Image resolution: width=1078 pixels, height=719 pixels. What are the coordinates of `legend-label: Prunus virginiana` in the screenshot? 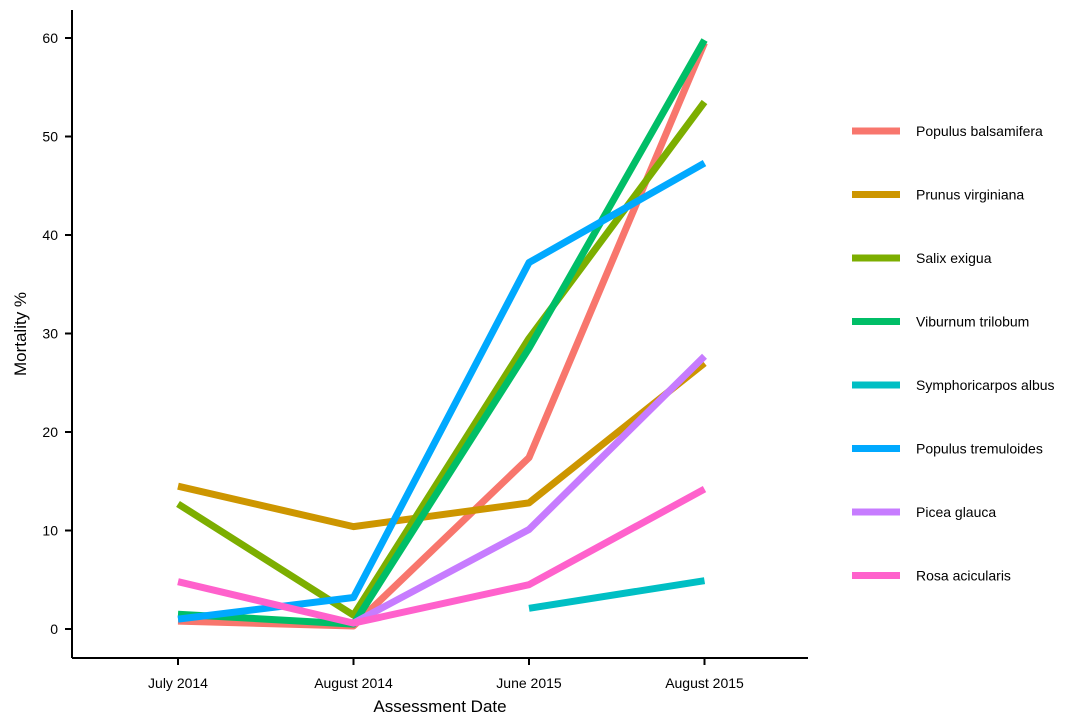 It's located at (970, 195).